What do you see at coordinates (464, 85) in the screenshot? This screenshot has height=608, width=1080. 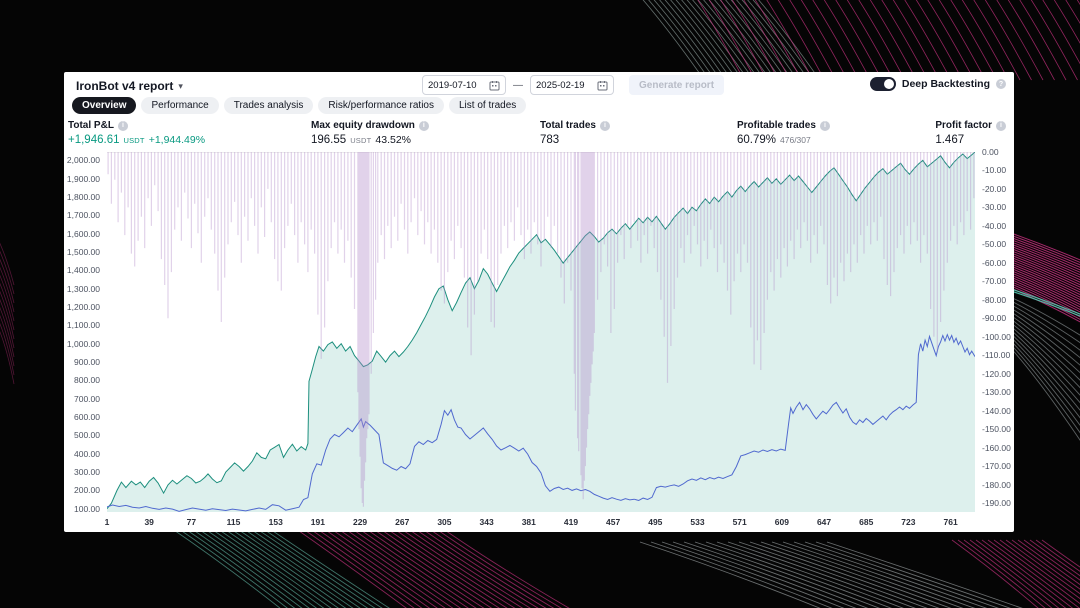 I see `date-from-input: 2019-07-10` at bounding box center [464, 85].